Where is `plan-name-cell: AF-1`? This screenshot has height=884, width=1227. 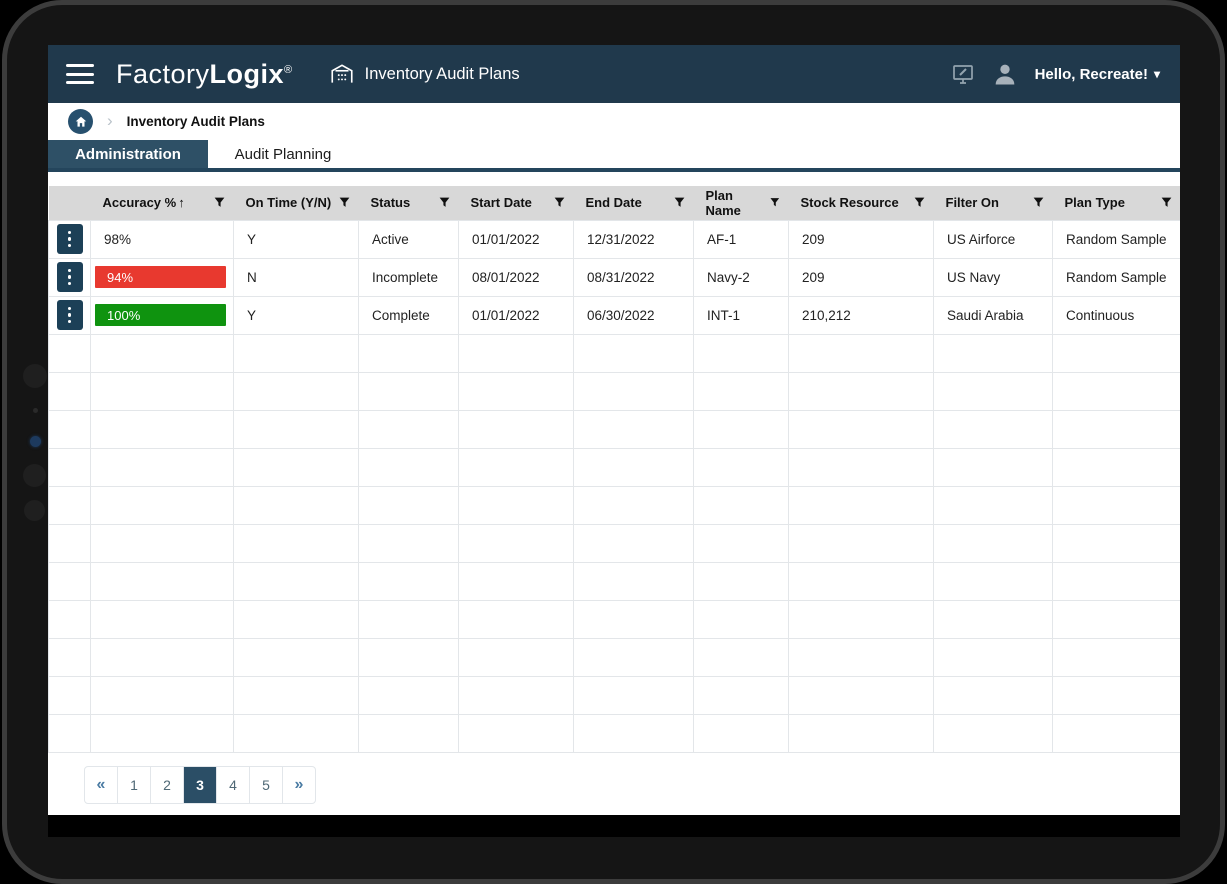 plan-name-cell: AF-1 is located at coordinates (741, 239).